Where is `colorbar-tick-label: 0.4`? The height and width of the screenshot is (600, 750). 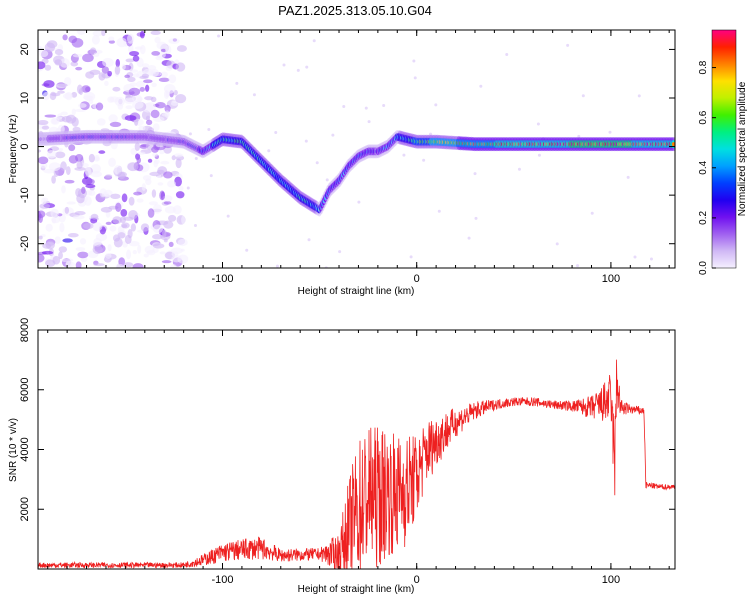 colorbar-tick-label: 0.4 is located at coordinates (703, 167).